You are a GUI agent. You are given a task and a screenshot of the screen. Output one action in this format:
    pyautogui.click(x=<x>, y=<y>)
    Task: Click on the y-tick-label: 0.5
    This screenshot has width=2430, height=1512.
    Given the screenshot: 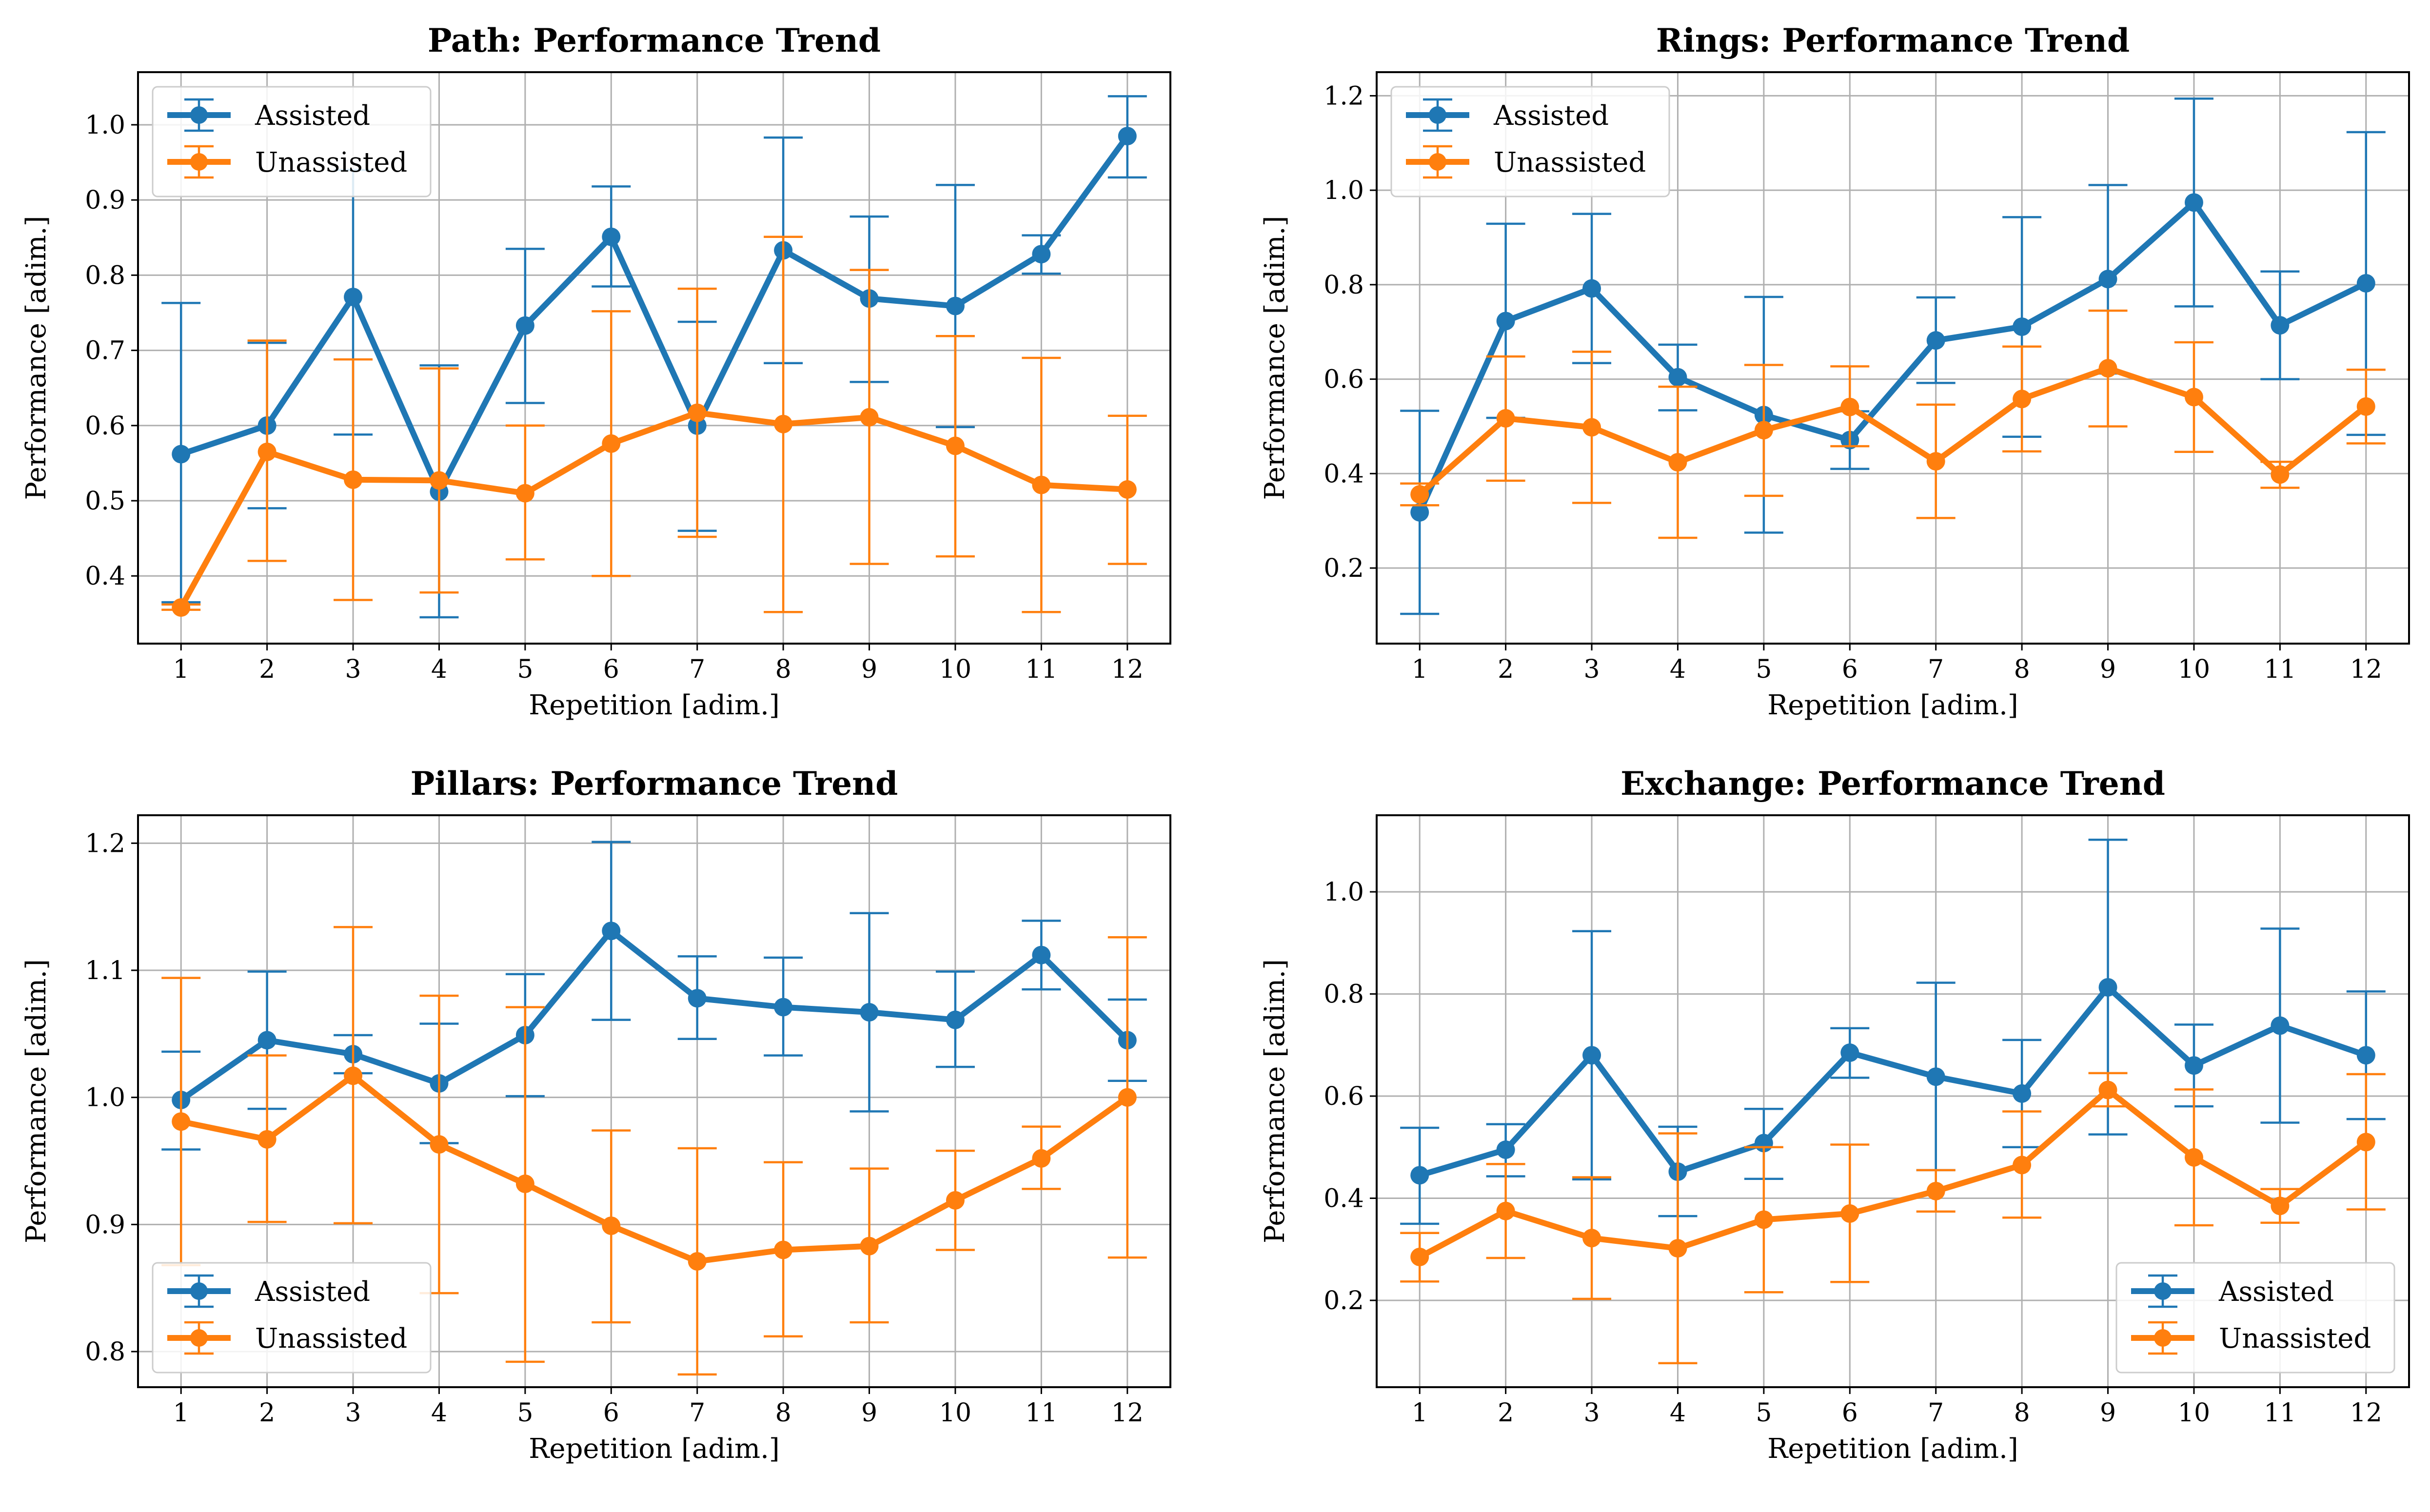 What is the action you would take?
    pyautogui.click(x=105, y=502)
    